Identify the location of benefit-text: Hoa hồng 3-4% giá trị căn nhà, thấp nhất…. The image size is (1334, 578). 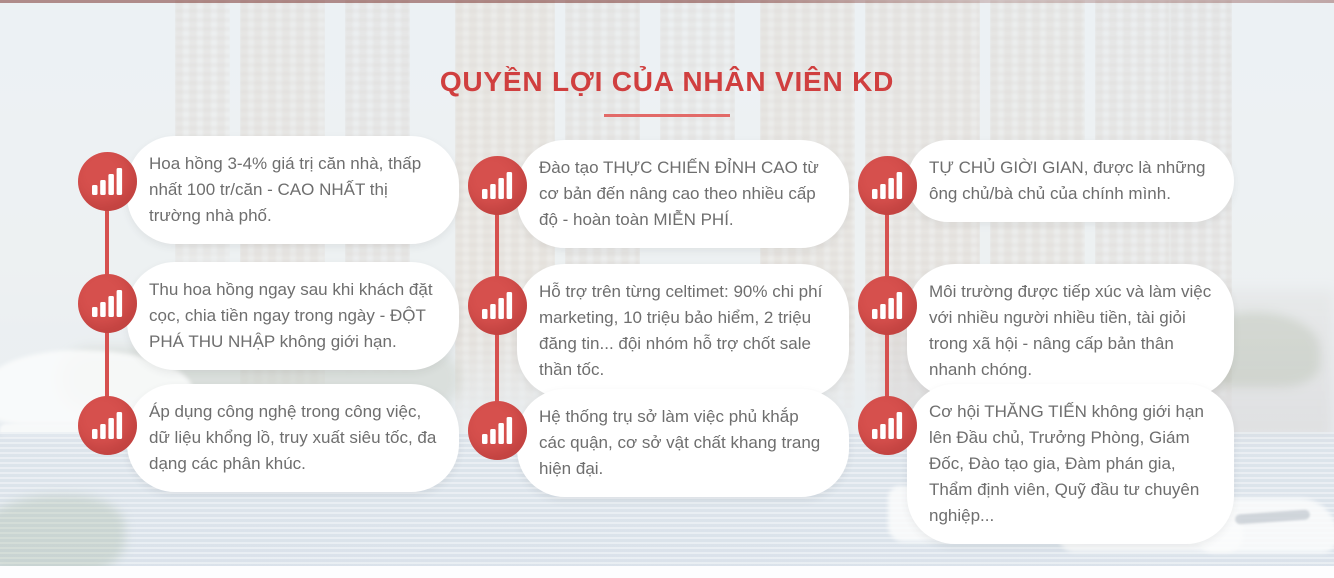
(285, 189).